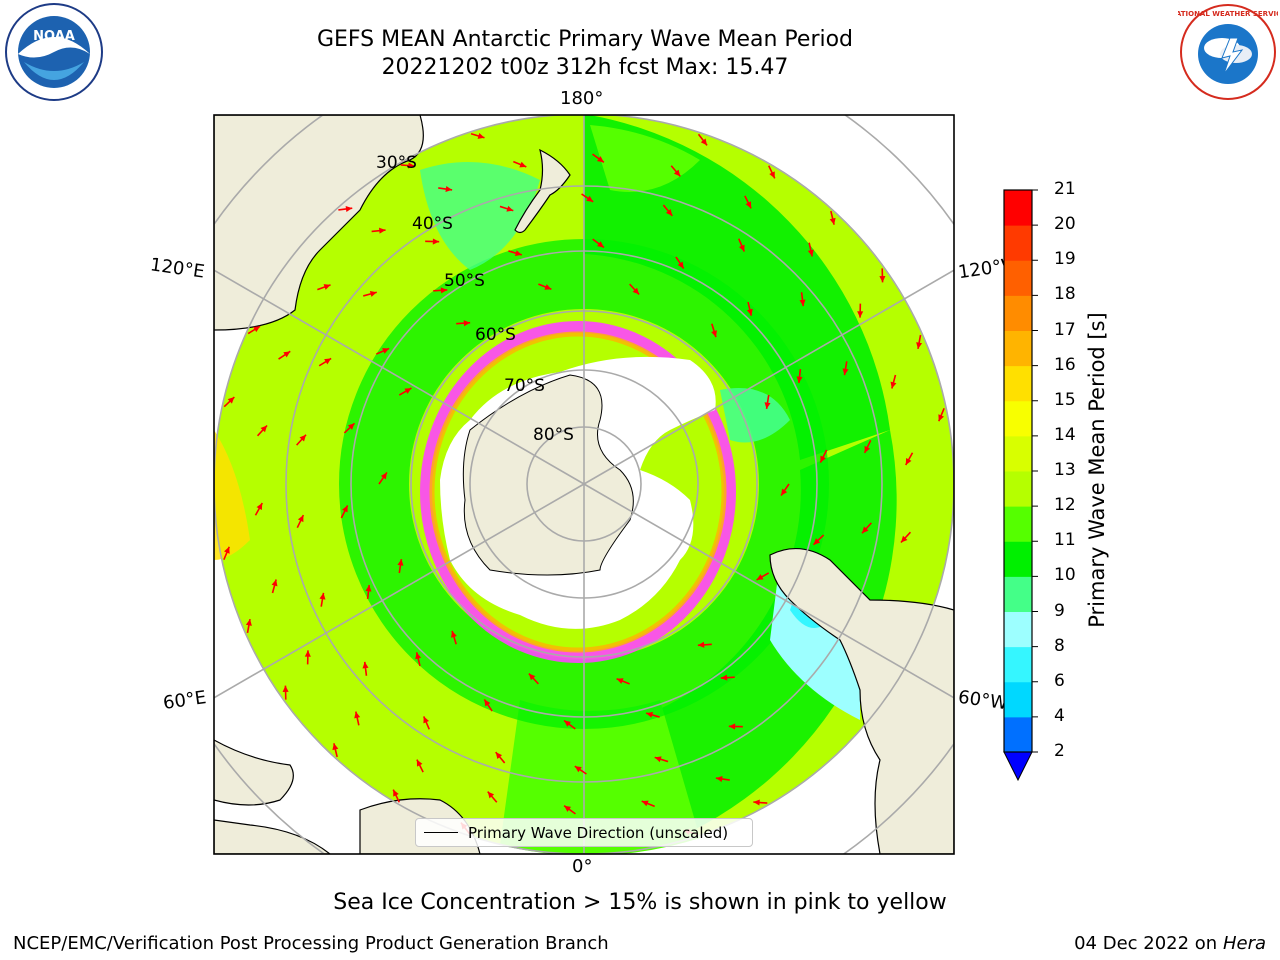 The height and width of the screenshot is (960, 1280). I want to click on map-subtitle: 20221202 t00z 312h fcst Max: 15.47, so click(585, 67).